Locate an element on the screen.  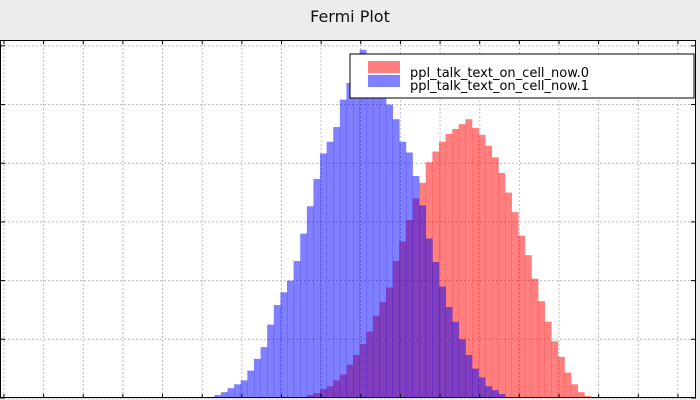
legend-box is located at coordinates (522, 76).